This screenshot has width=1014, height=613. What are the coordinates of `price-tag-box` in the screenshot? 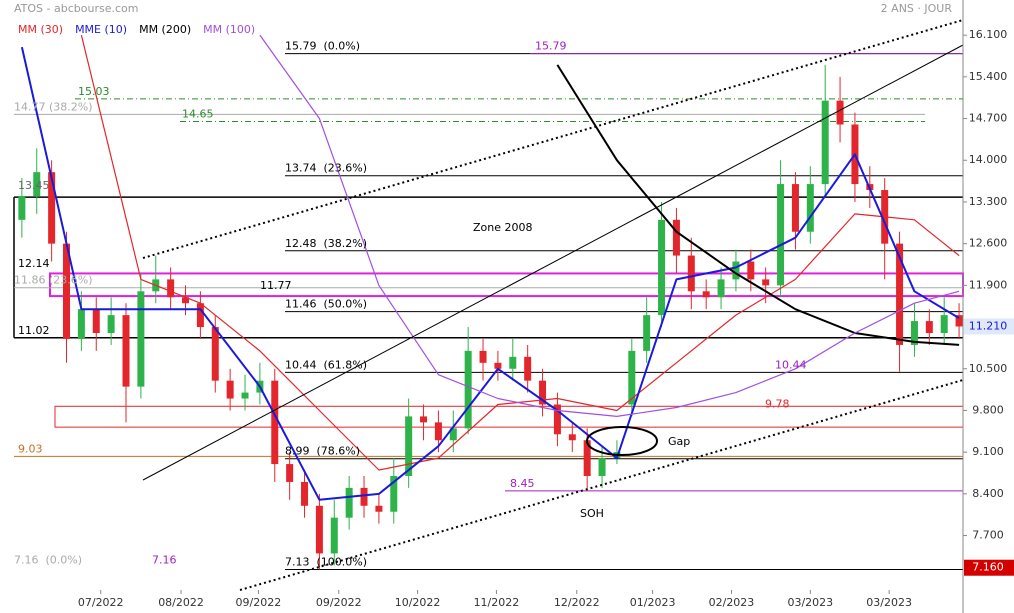 It's located at (989, 567).